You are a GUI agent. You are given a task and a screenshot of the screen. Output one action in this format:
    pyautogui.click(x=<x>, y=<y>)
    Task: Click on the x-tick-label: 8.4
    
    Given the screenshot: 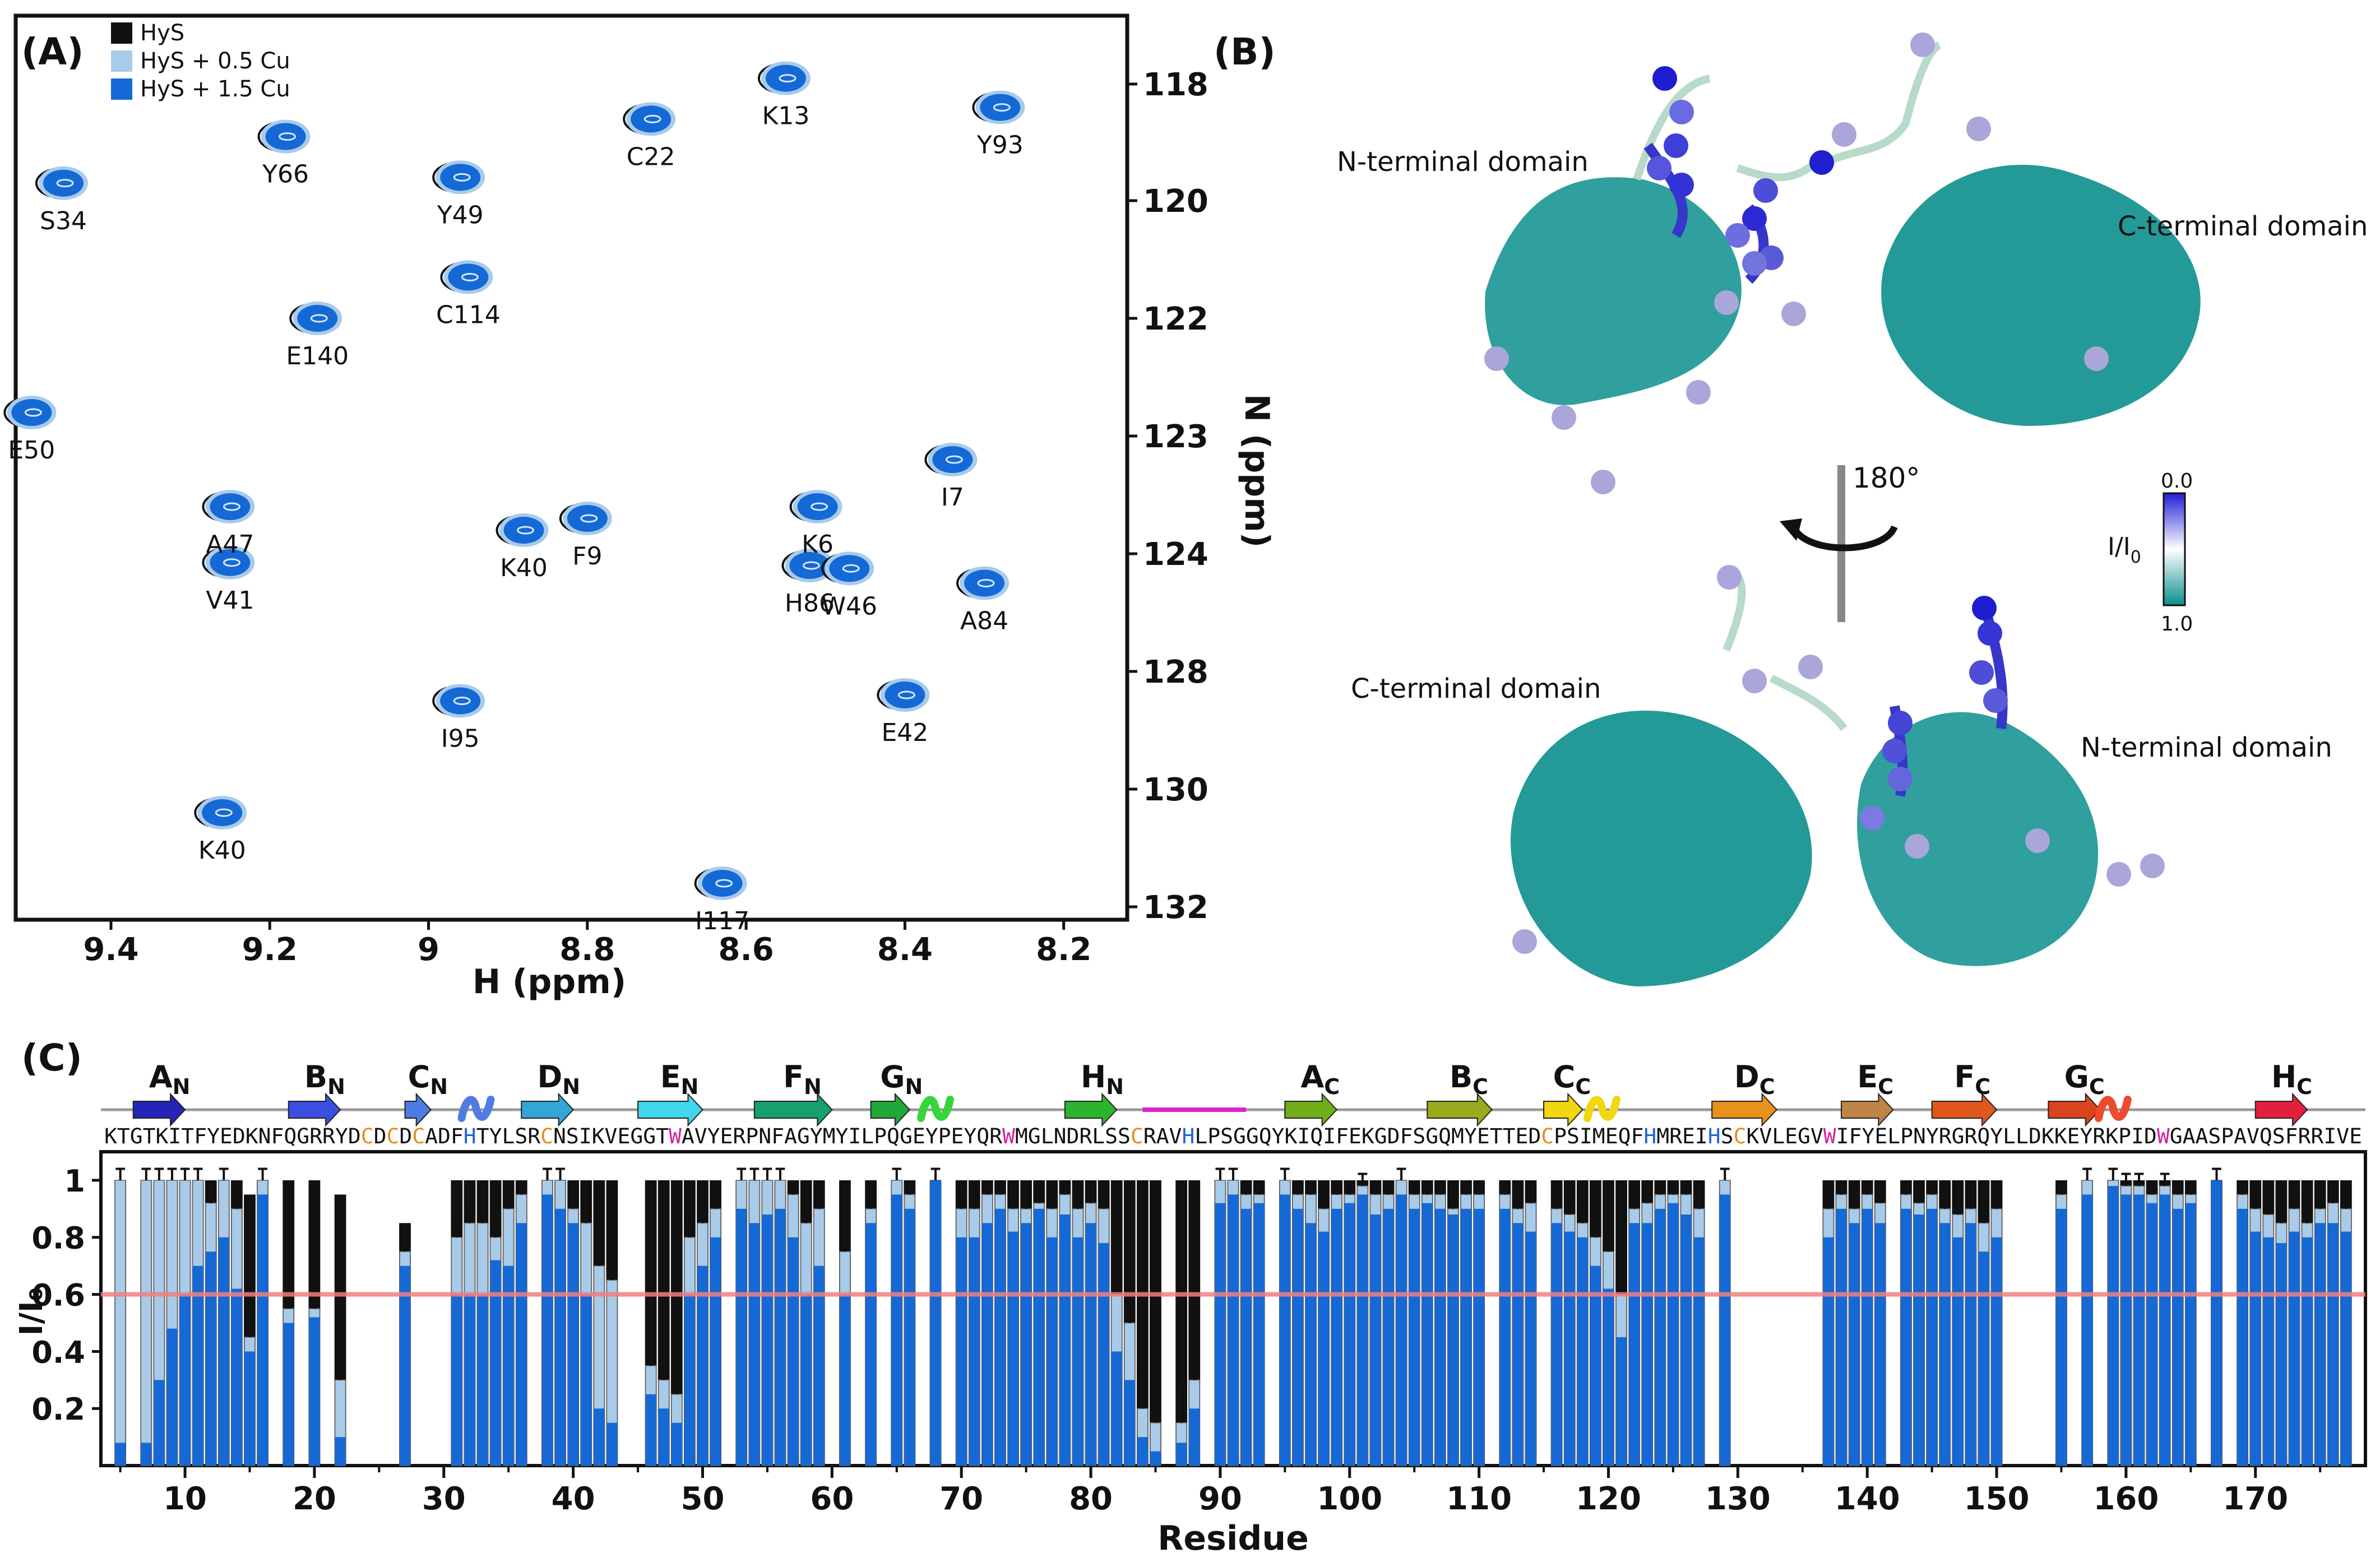 What is the action you would take?
    pyautogui.click(x=905, y=949)
    